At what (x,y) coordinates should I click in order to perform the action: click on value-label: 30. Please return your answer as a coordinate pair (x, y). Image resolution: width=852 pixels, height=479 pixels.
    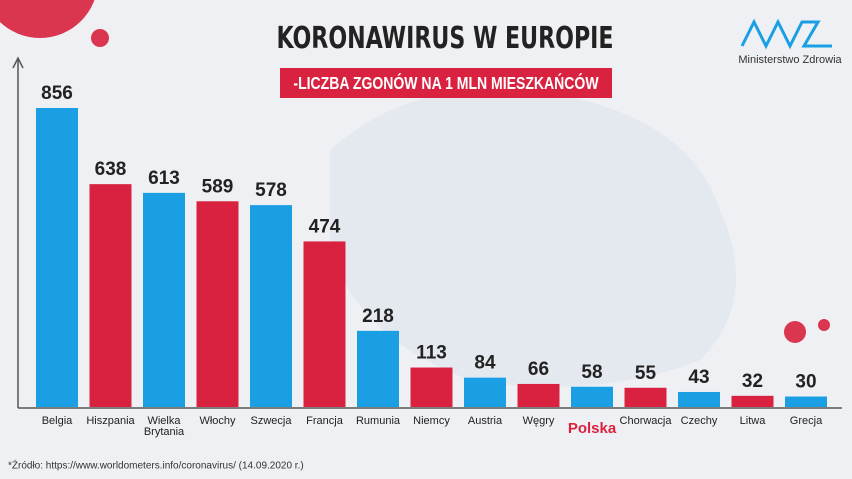
    Looking at the image, I should click on (805, 382).